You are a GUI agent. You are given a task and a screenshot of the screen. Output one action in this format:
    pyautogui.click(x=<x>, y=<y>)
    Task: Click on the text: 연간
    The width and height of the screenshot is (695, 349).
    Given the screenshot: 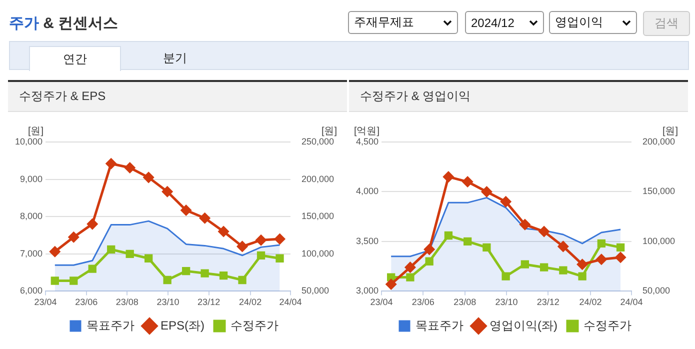 What is the action you would take?
    pyautogui.click(x=75, y=58)
    